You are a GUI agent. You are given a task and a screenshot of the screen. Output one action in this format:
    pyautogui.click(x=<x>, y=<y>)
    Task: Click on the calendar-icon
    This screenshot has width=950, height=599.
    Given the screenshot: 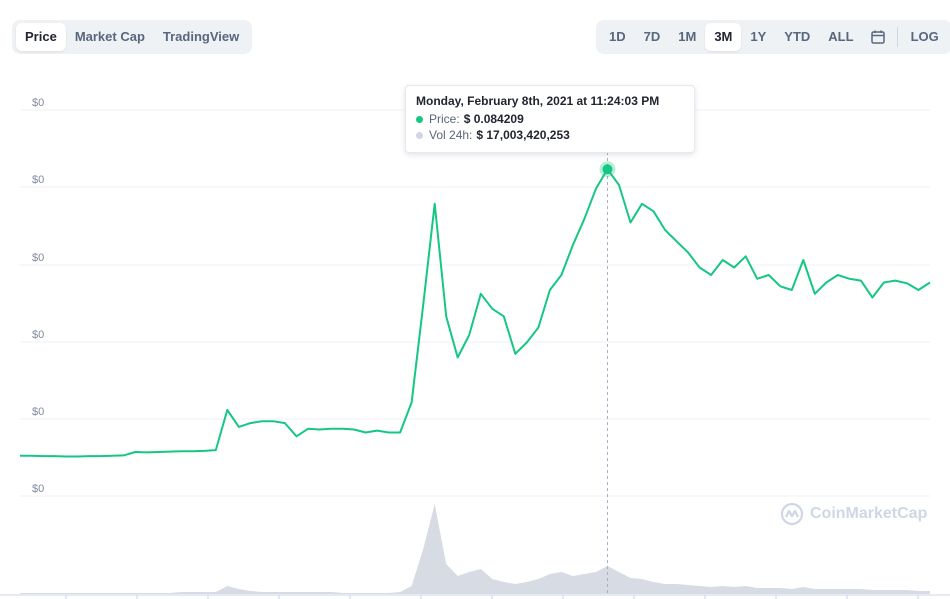 What is the action you would take?
    pyautogui.click(x=878, y=37)
    